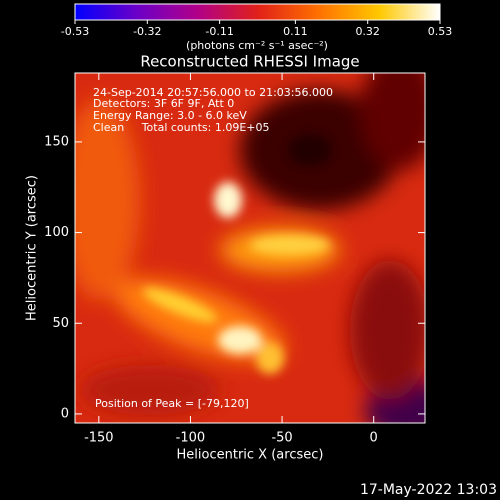 The image size is (500, 500). What do you see at coordinates (295, 31) in the screenshot?
I see `colorbar-tick-label: 0.11` at bounding box center [295, 31].